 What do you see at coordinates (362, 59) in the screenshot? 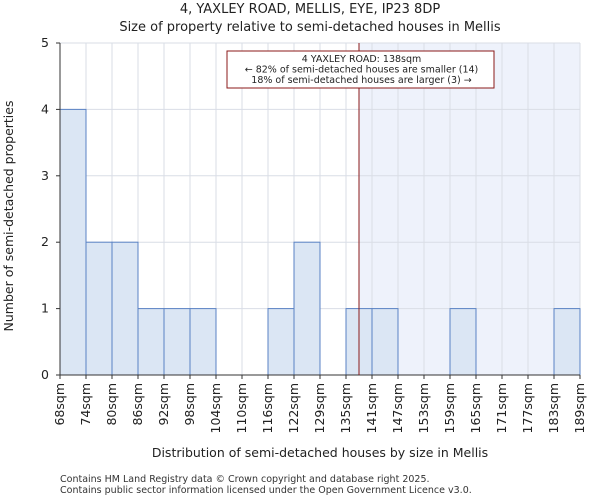
I see `annotation-line: 4 YAXLEY ROAD: 138sqm` at bounding box center [362, 59].